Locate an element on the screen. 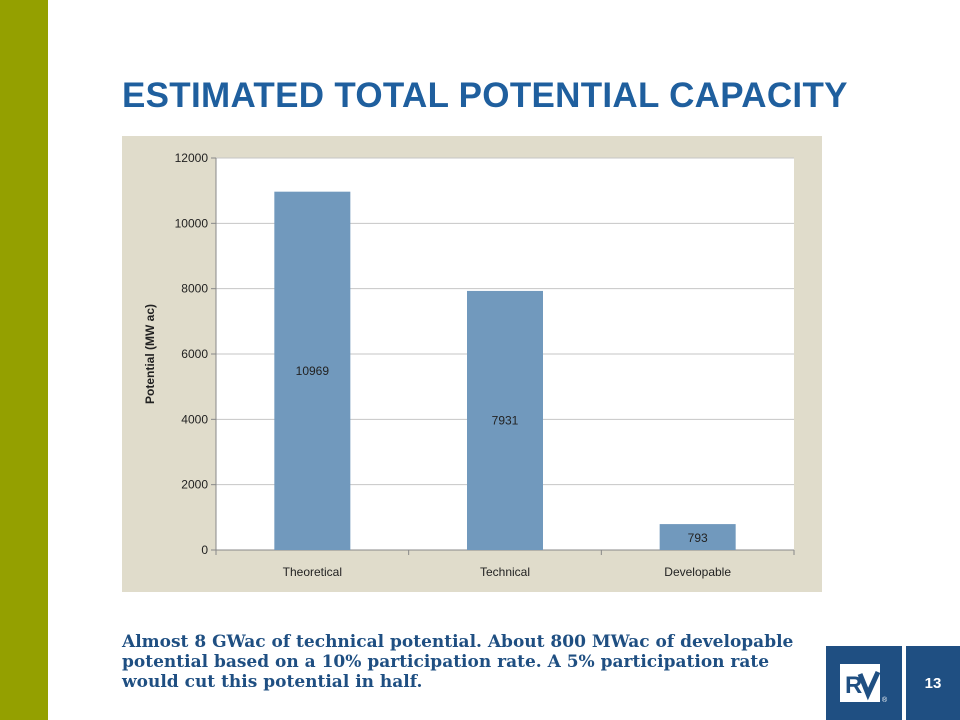 This screenshot has height=720, width=960. x-tick-label: Technical is located at coordinates (505, 572).